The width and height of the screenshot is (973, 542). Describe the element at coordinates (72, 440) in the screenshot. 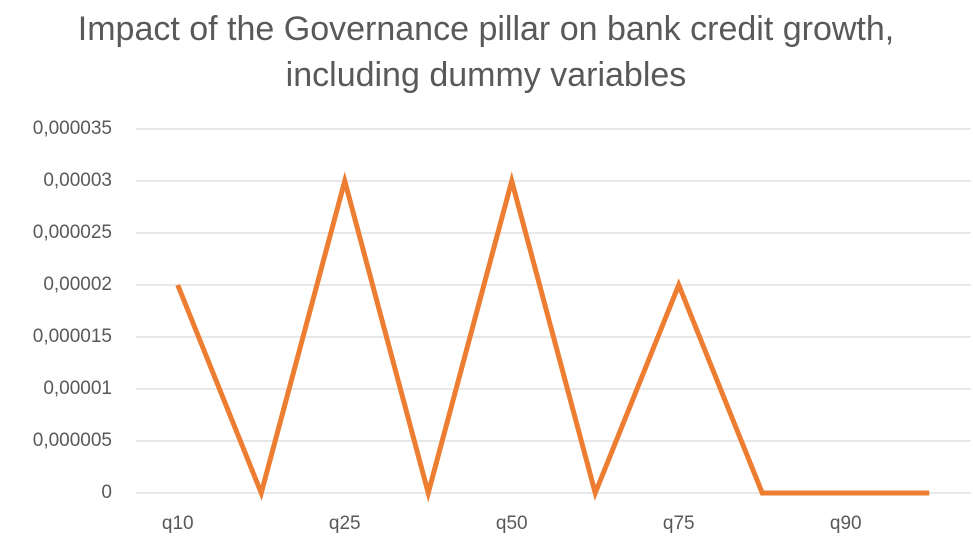

I see `y-tick-label: 0,000005` at that location.